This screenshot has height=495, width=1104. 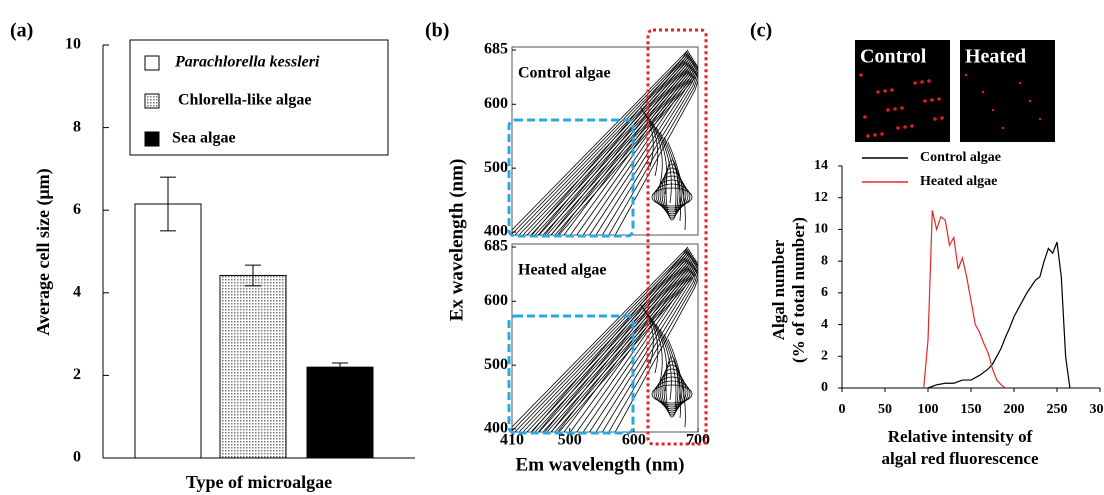 What do you see at coordinates (496, 103) in the screenshot?
I see `y-tick-label: 600` at bounding box center [496, 103].